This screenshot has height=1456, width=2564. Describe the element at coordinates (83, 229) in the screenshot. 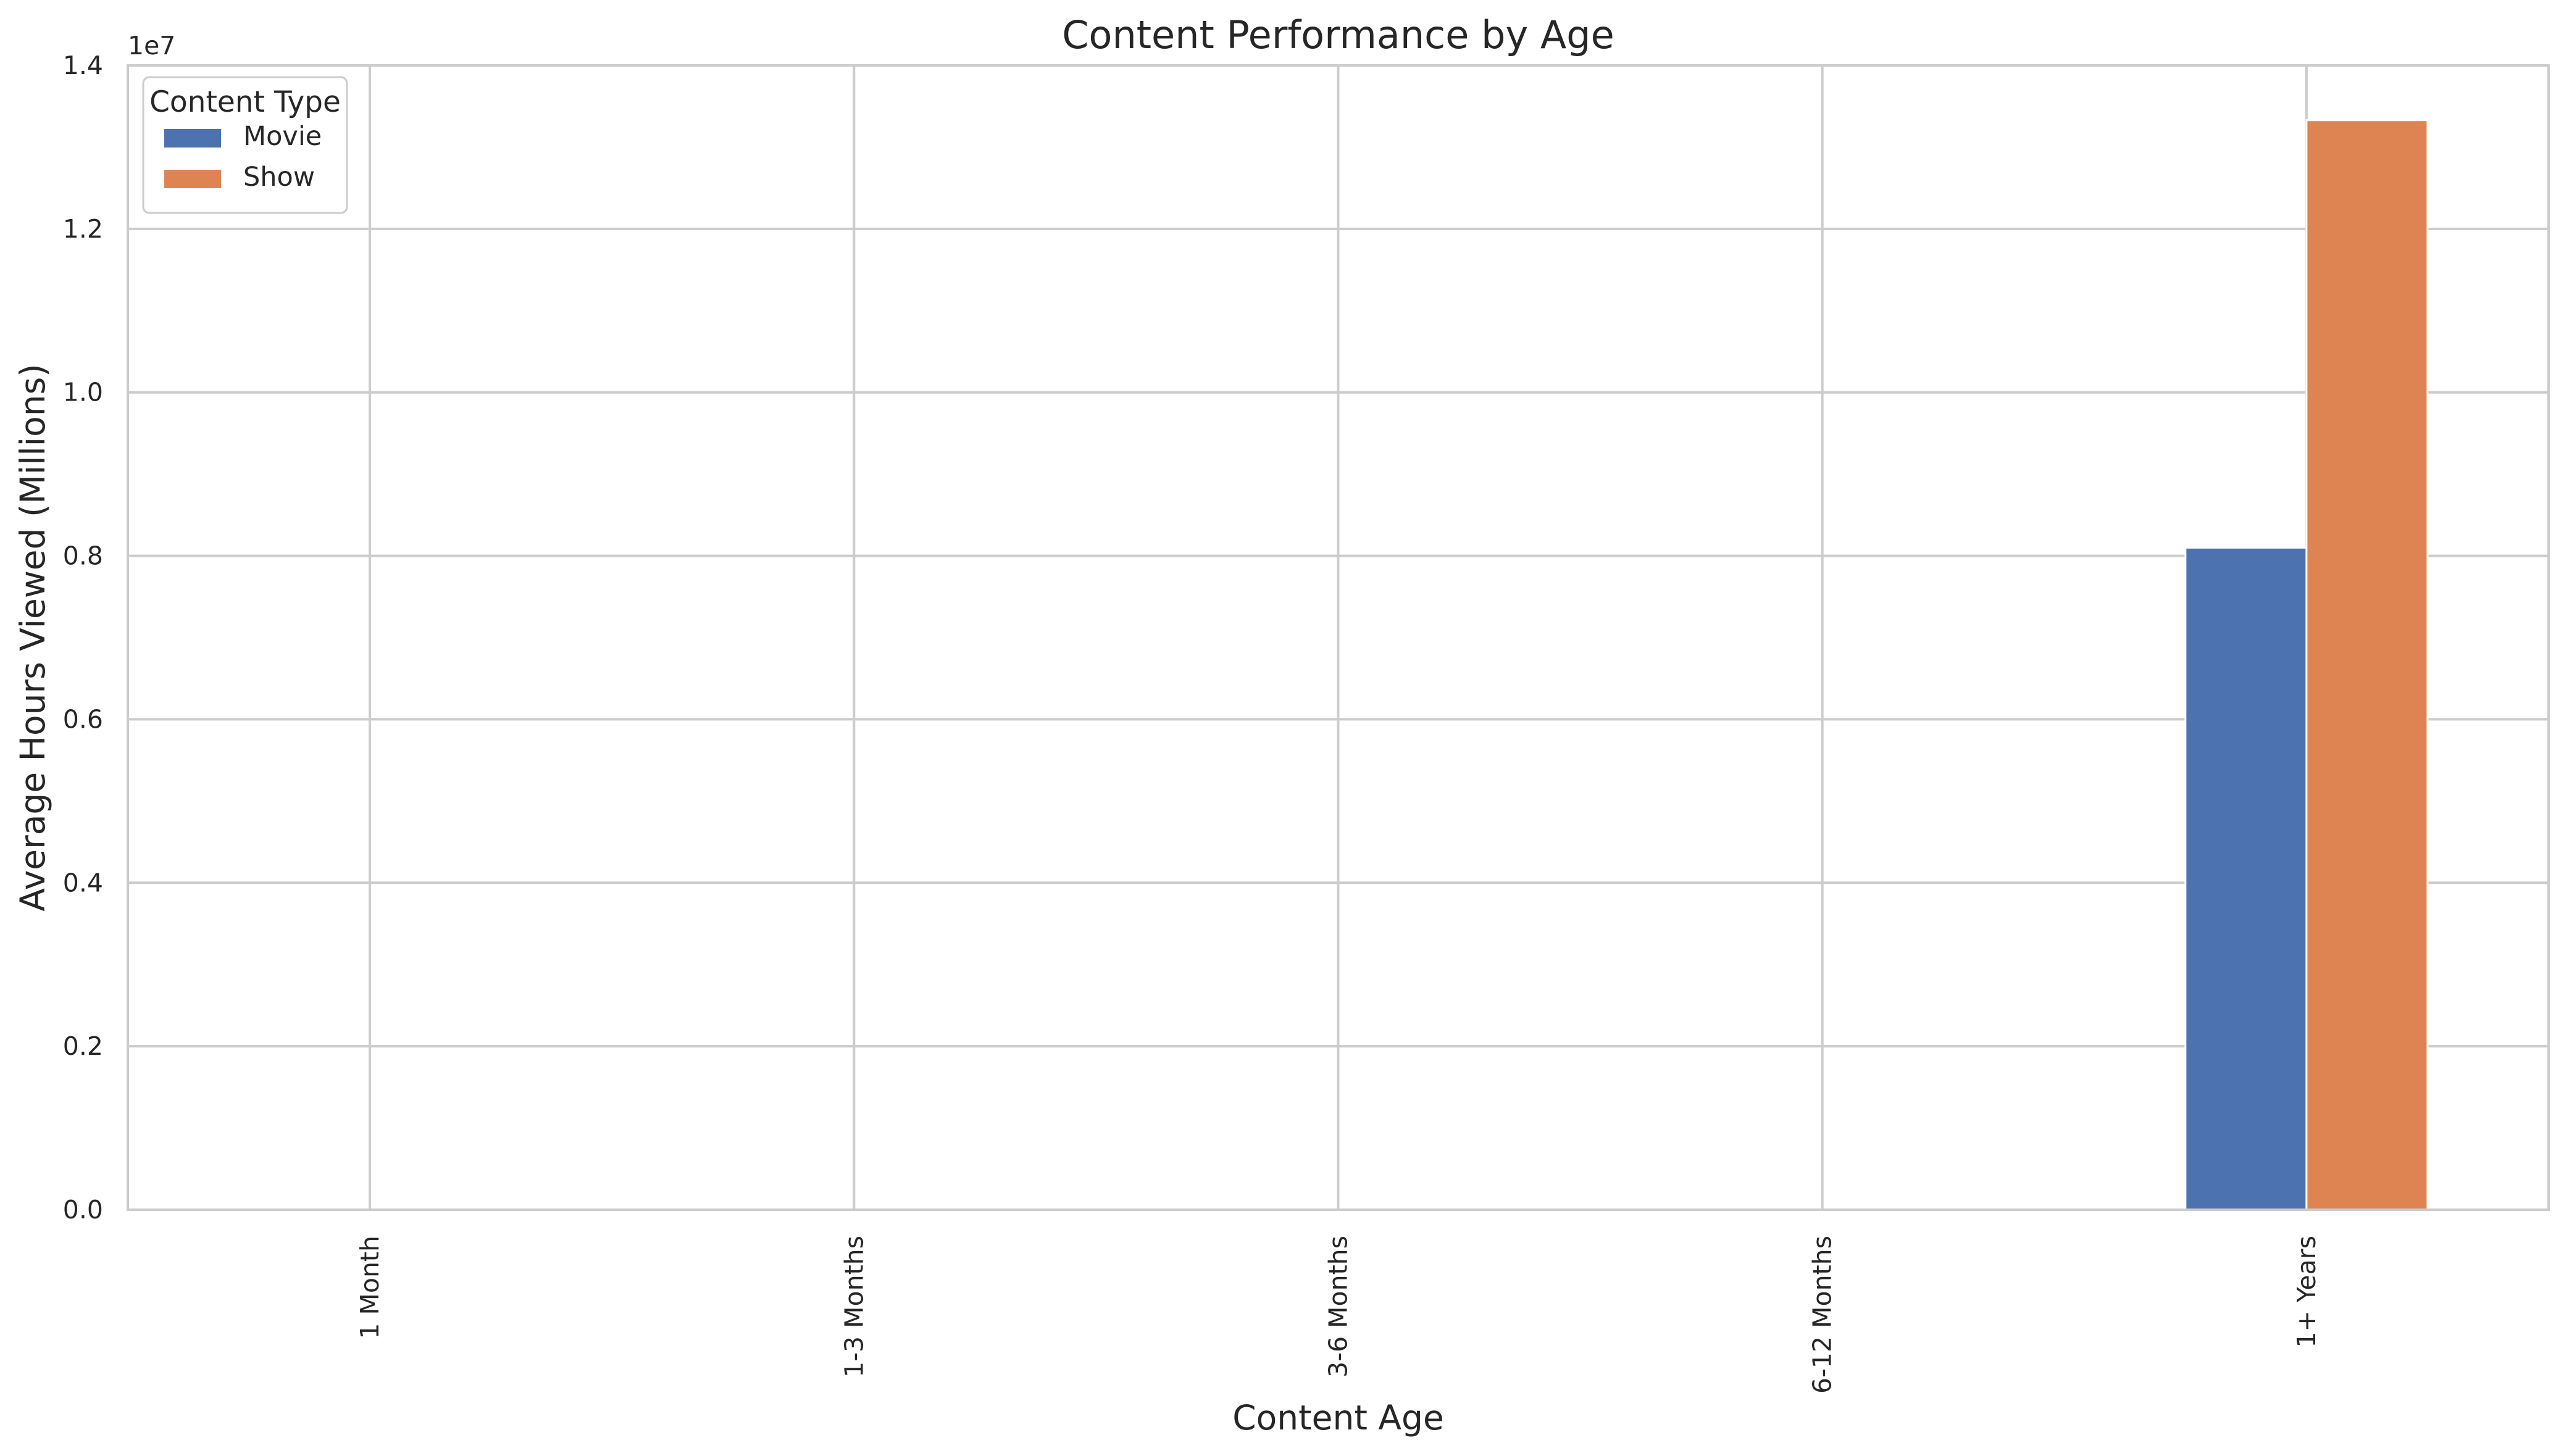

I see `y-tick-label: 1.2` at that location.